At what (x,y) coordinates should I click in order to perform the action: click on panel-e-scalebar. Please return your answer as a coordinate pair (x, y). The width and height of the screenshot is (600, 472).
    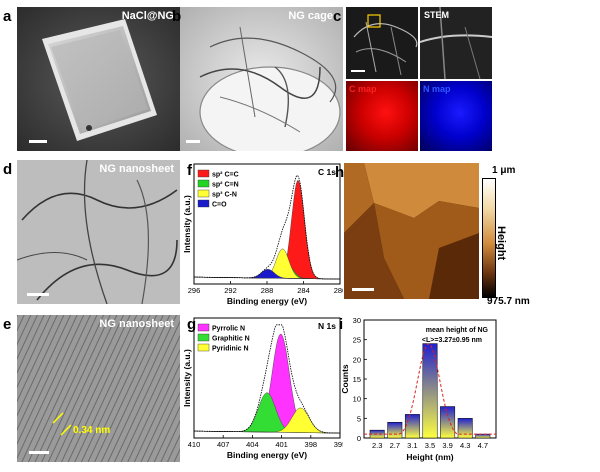
    Looking at the image, I should click on (39, 452).